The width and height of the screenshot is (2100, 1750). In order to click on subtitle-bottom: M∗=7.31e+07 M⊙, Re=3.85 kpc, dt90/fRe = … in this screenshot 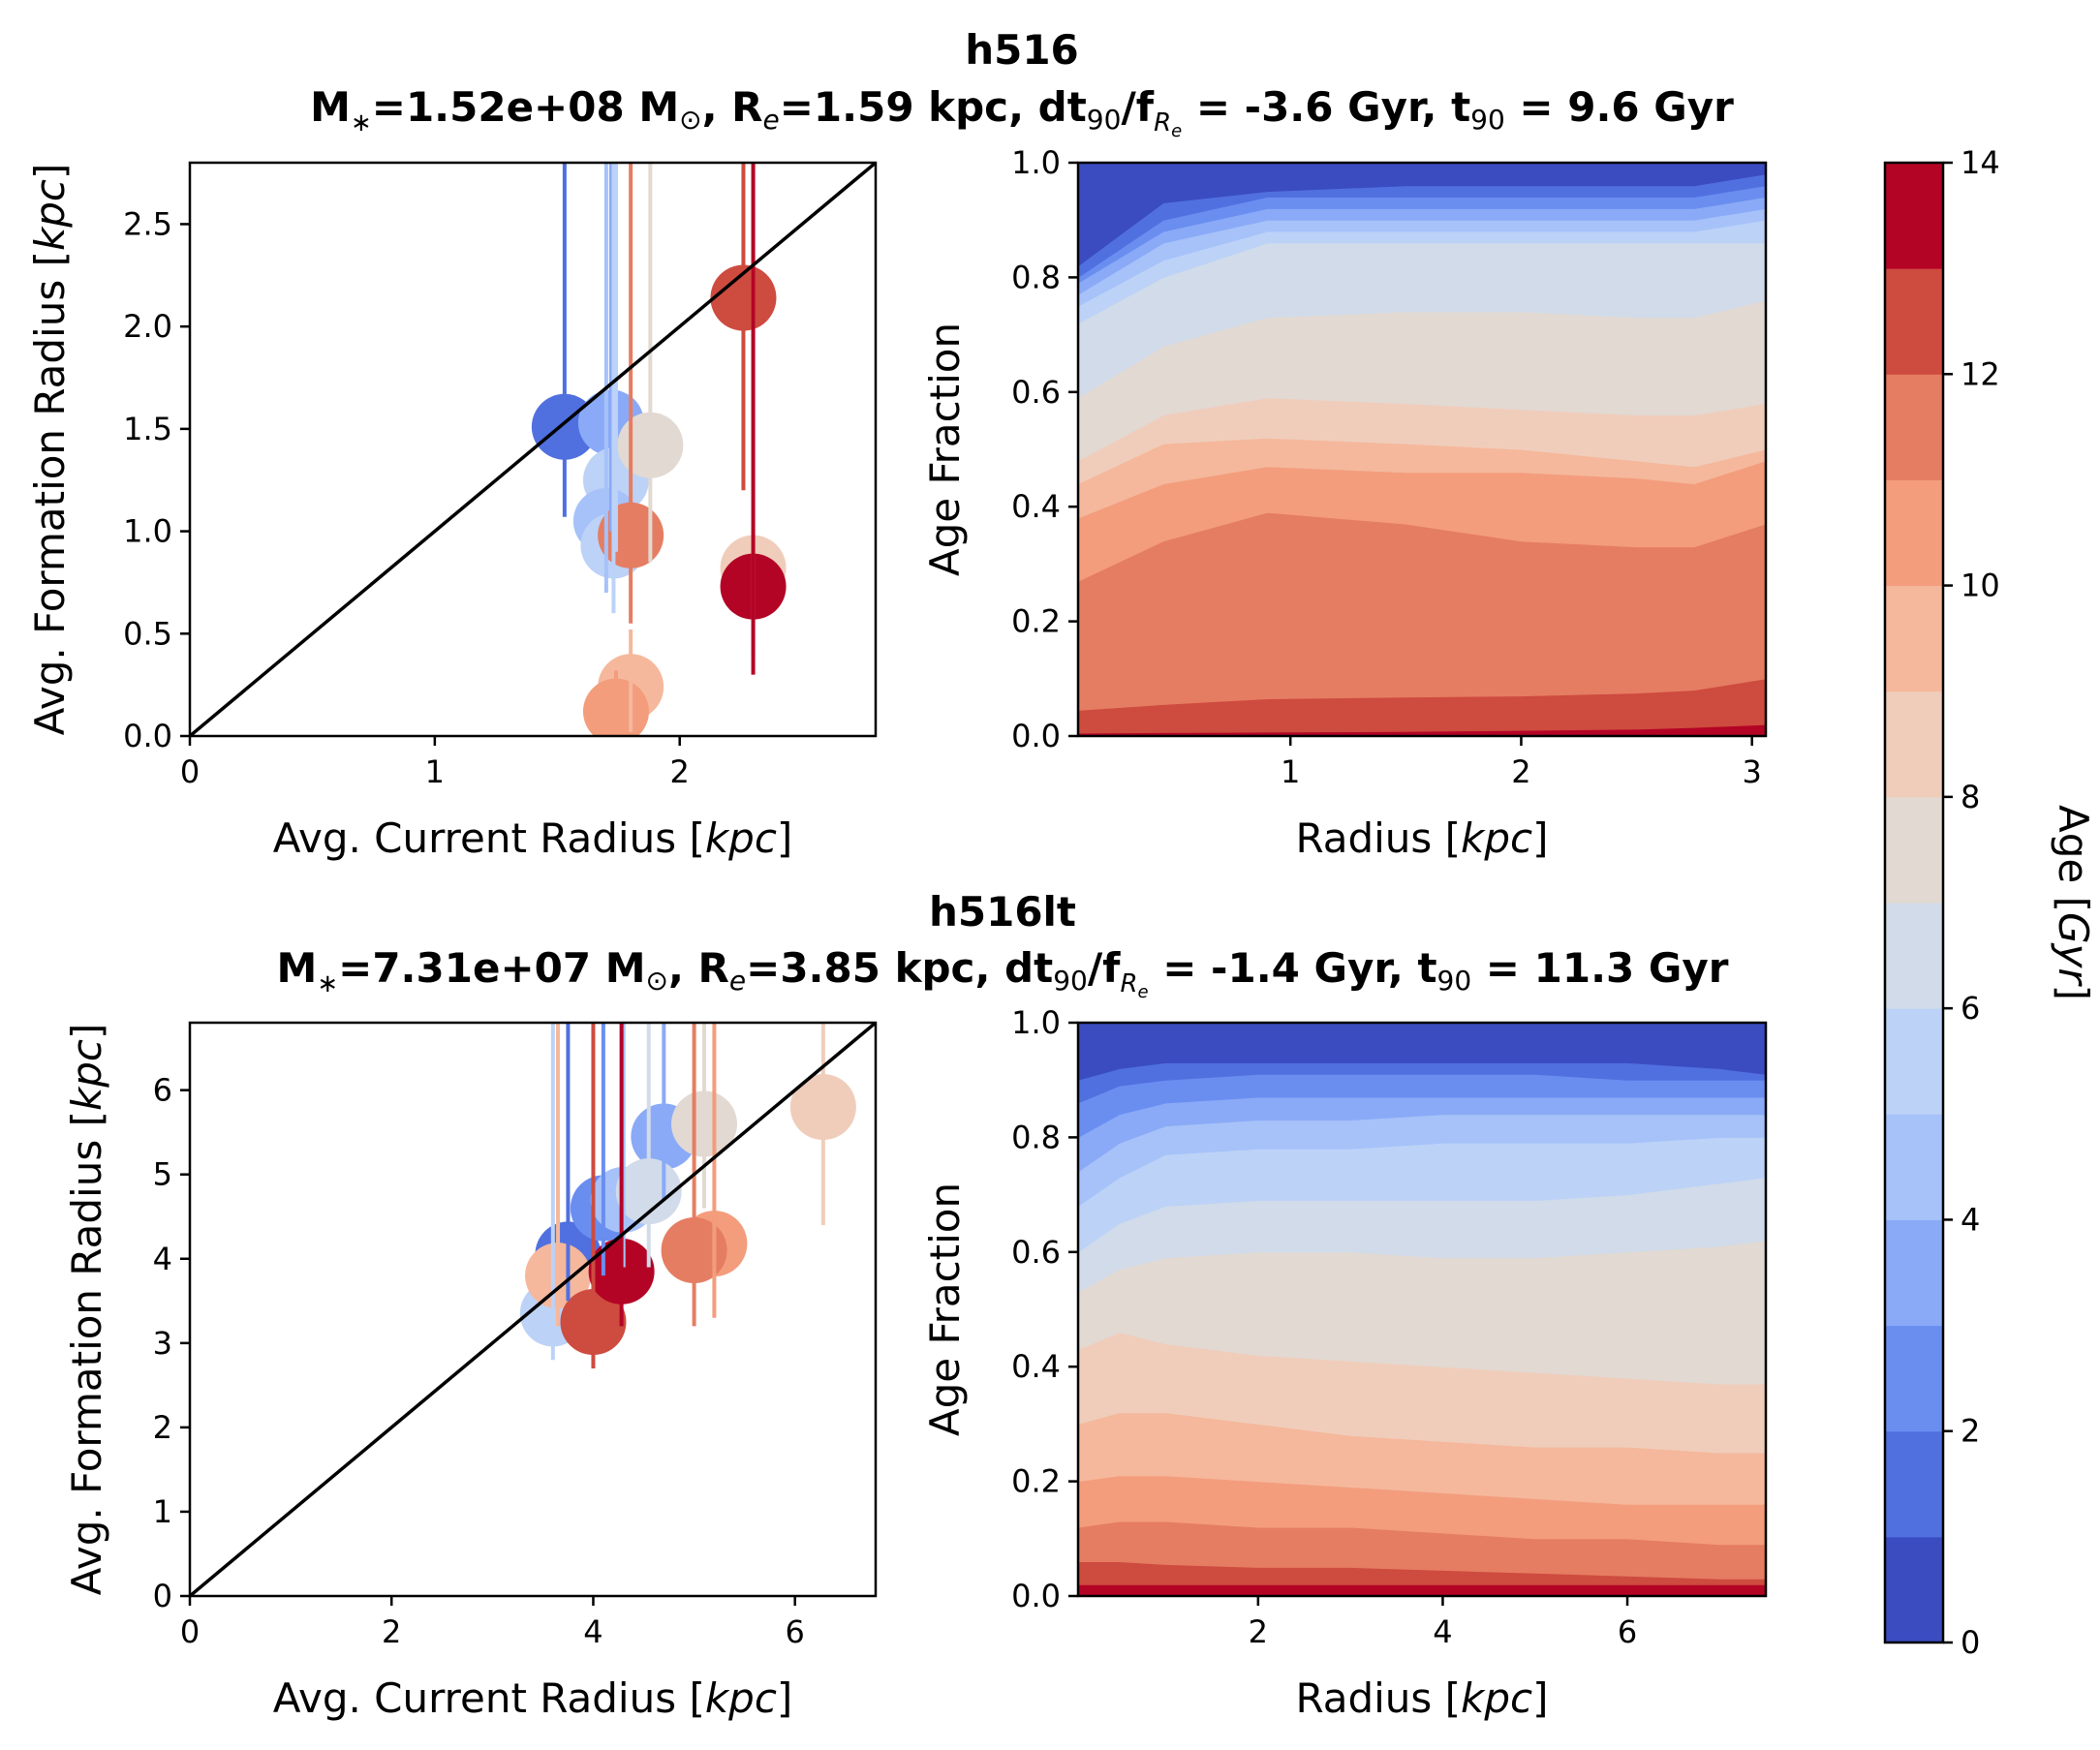, I will do `click(1003, 973)`.